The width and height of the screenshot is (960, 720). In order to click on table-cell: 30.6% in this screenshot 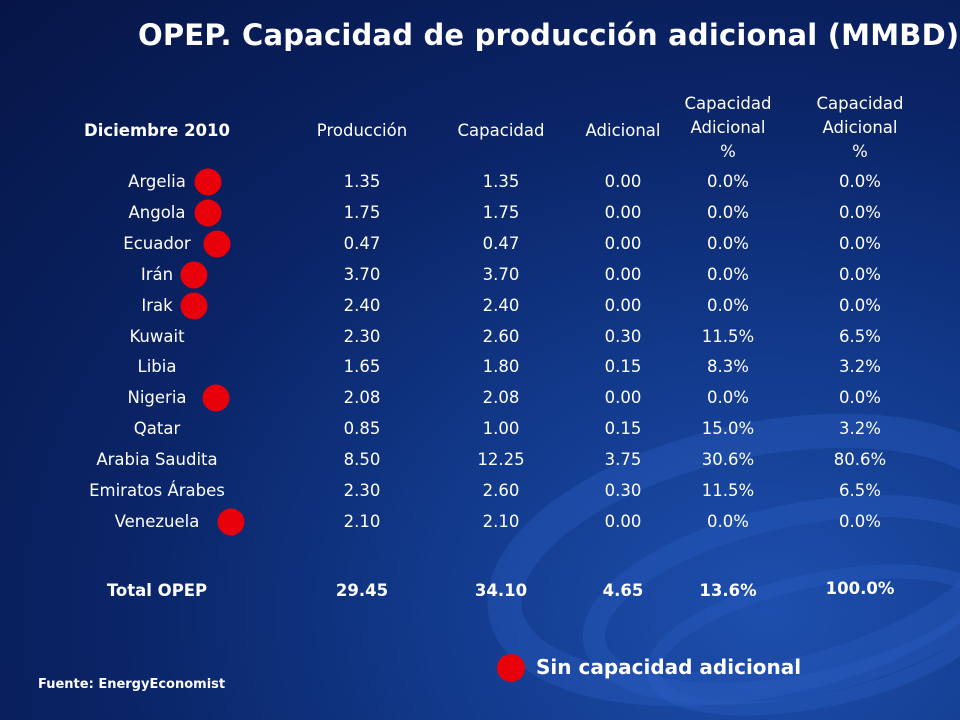, I will do `click(728, 460)`.